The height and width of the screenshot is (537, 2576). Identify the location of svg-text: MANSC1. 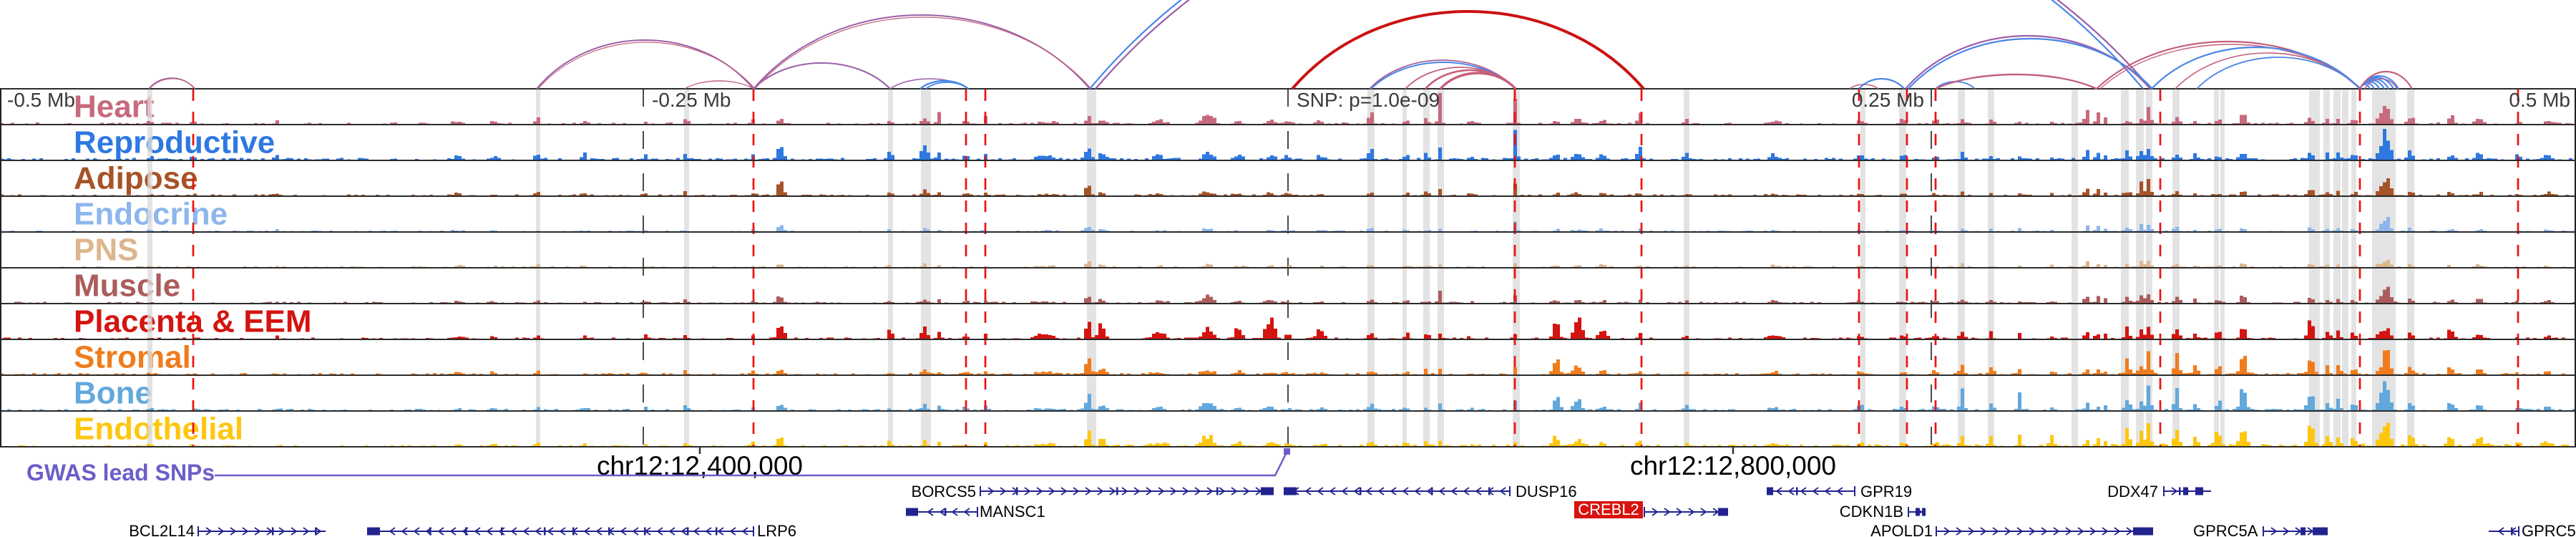
(1012, 512).